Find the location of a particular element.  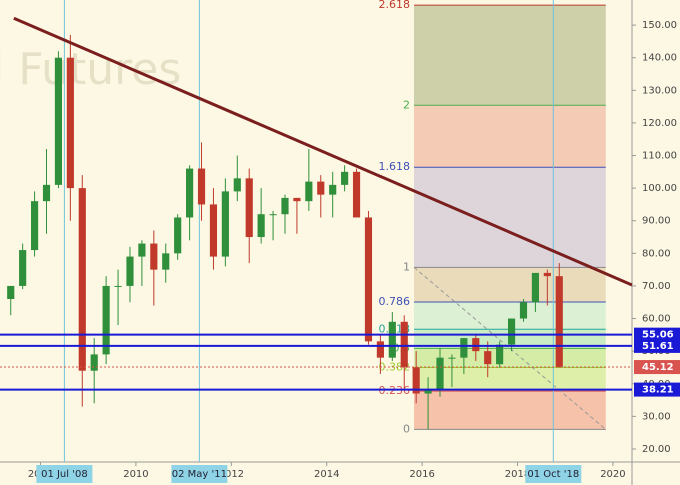

fib-label: 1 is located at coordinates (406, 266).